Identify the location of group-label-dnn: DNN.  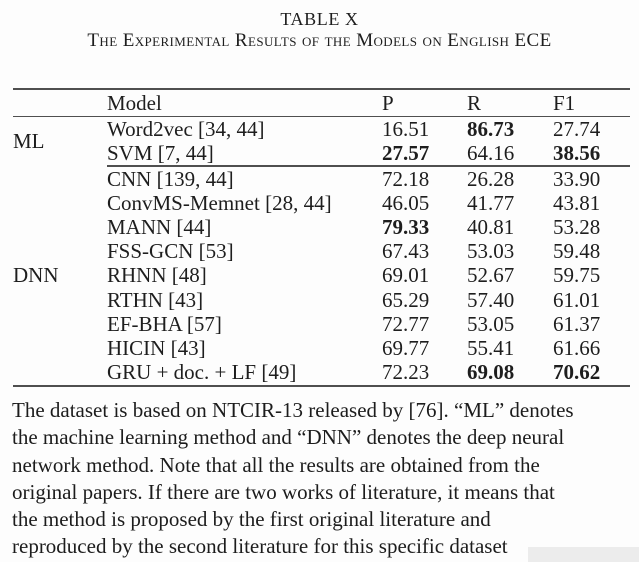
(60, 276).